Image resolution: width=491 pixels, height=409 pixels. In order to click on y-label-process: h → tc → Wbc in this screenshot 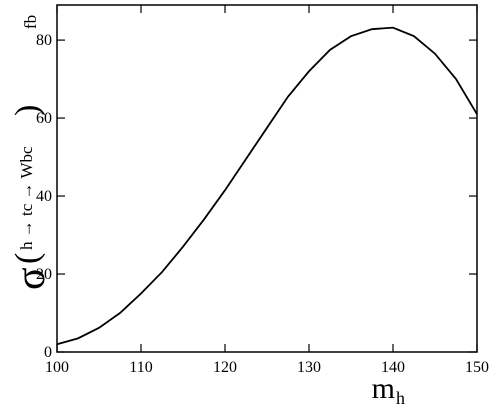, I will do `click(26, 198)`.